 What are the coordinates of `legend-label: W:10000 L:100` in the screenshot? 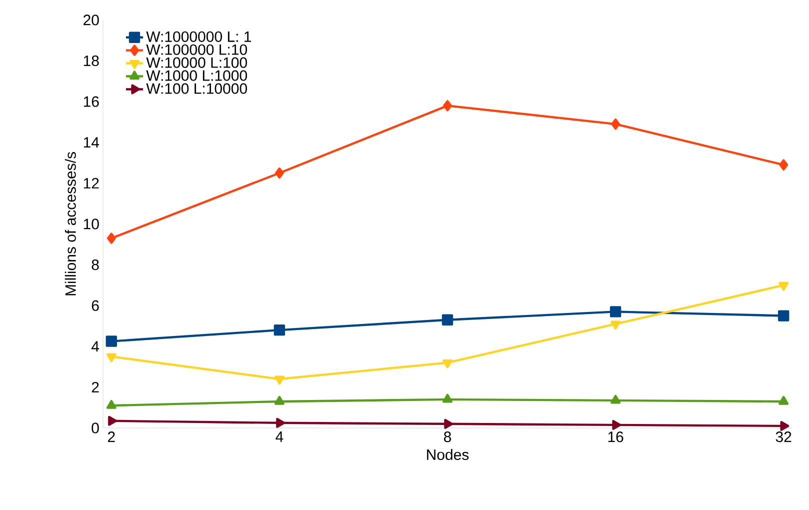 It's located at (196, 62).